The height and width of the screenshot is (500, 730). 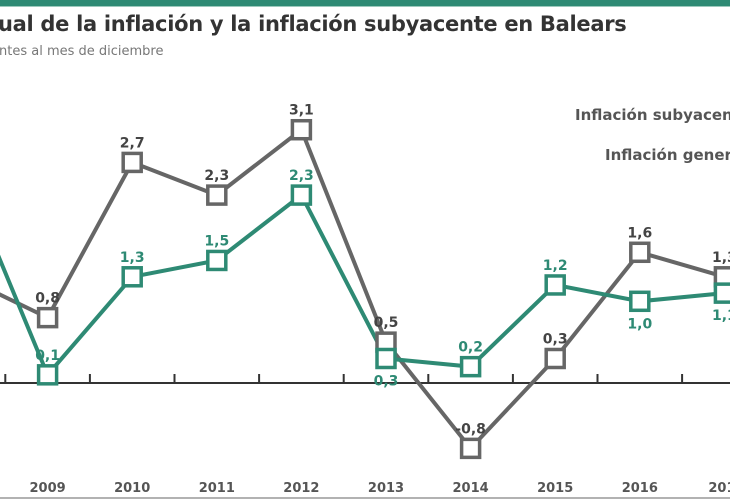 What do you see at coordinates (386, 488) in the screenshot?
I see `x-tick-label: 2013` at bounding box center [386, 488].